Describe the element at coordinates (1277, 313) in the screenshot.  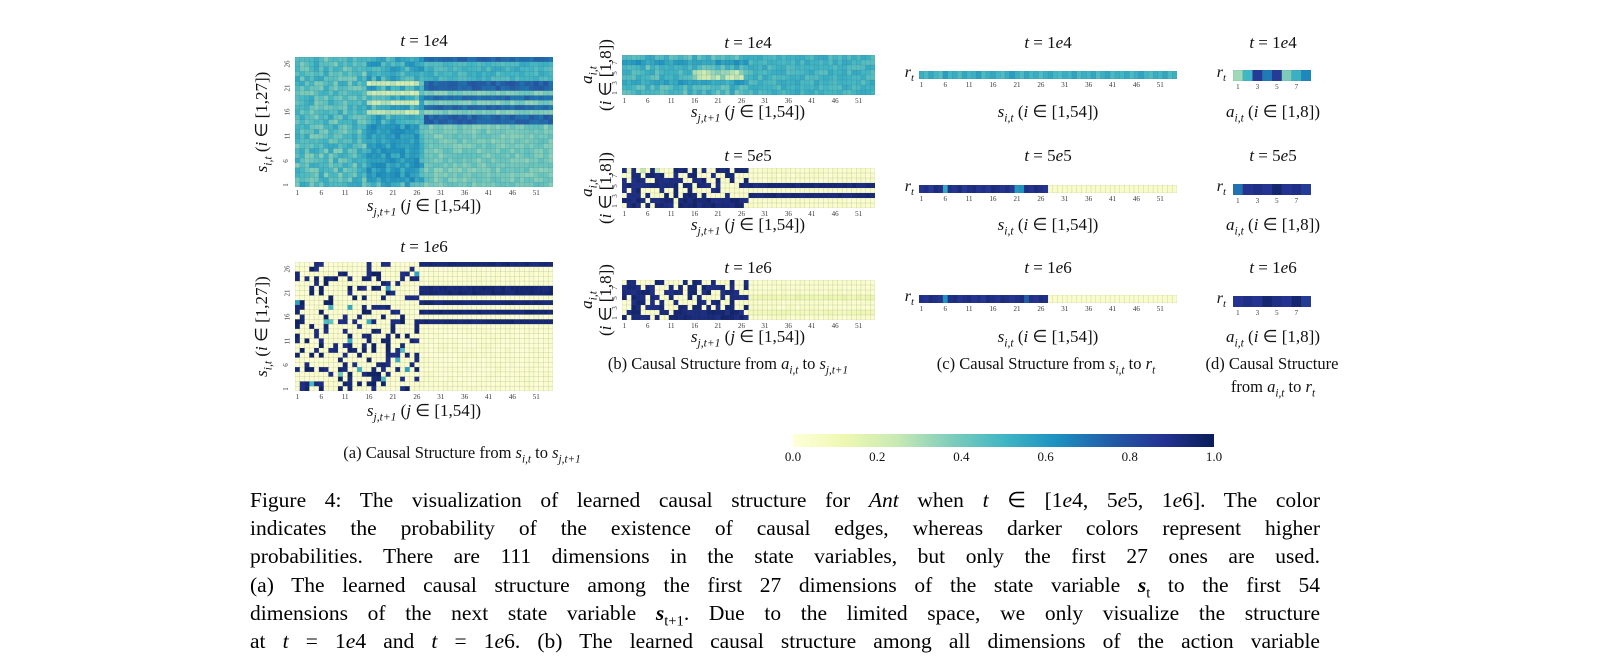
I see `x-tick-label: 5` at that location.